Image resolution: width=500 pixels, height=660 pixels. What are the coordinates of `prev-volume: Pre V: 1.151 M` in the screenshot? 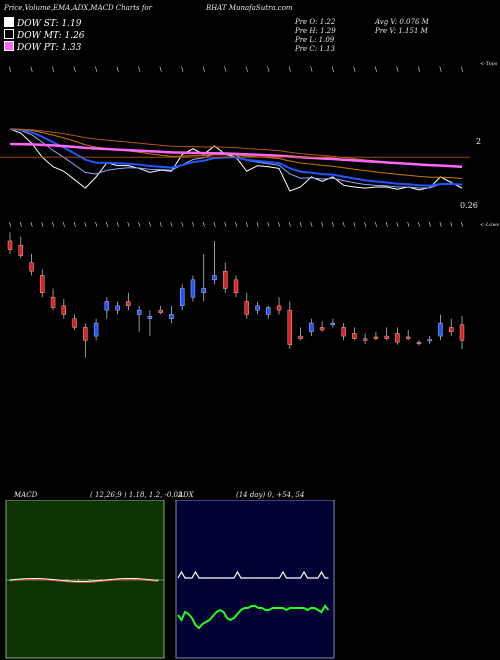 It's located at (401, 31).